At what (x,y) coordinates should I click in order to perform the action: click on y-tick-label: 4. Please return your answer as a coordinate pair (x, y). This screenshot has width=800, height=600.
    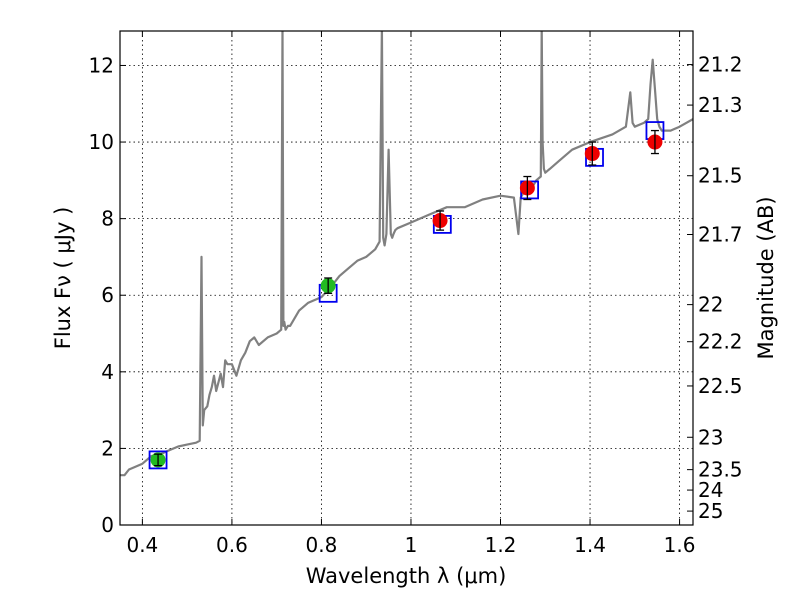
    Looking at the image, I should click on (107, 372).